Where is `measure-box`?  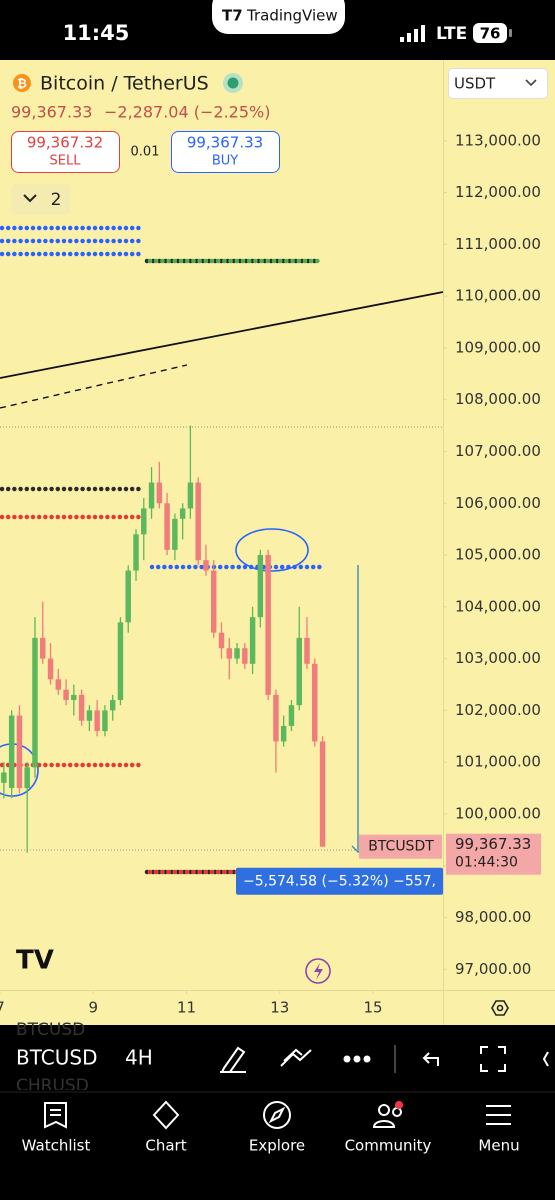 measure-box is located at coordinates (339, 881).